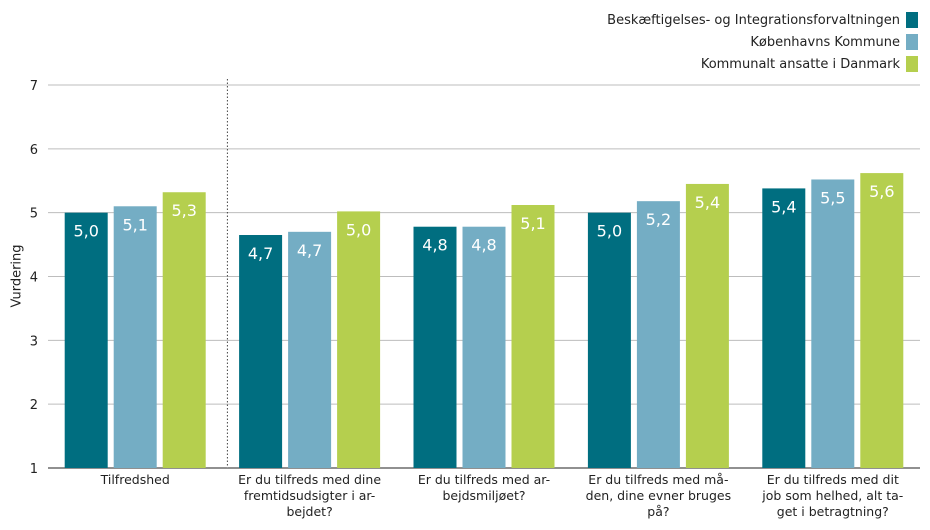 This screenshot has height=530, width=930. I want to click on y-tick-label: 7, so click(34, 86).